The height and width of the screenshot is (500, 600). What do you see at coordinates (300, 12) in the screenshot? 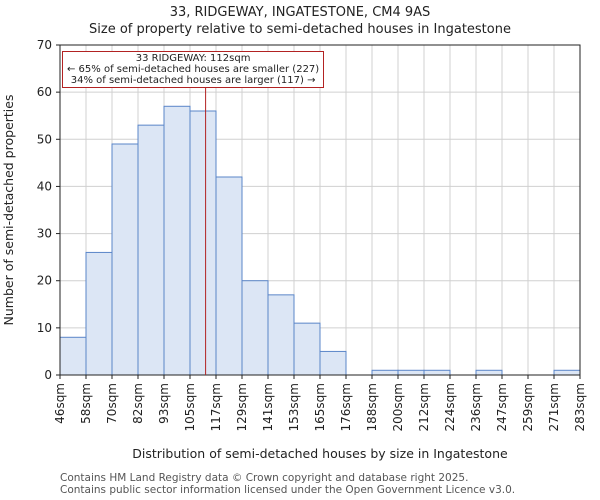
I see `chart-title: 33, RIDGEWAY, INGATESTONE, CM4 9AS` at bounding box center [300, 12].